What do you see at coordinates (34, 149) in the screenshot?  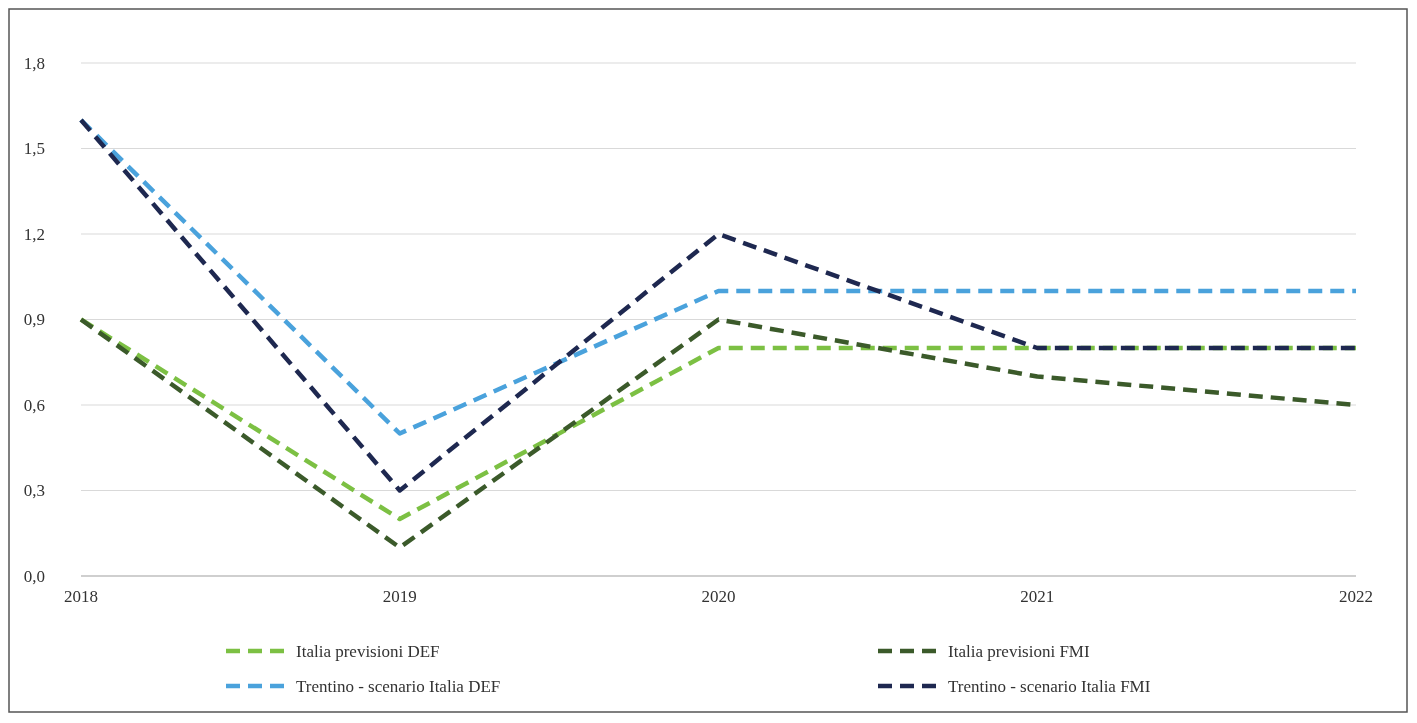 I see `y-tick-label: 1,5` at bounding box center [34, 149].